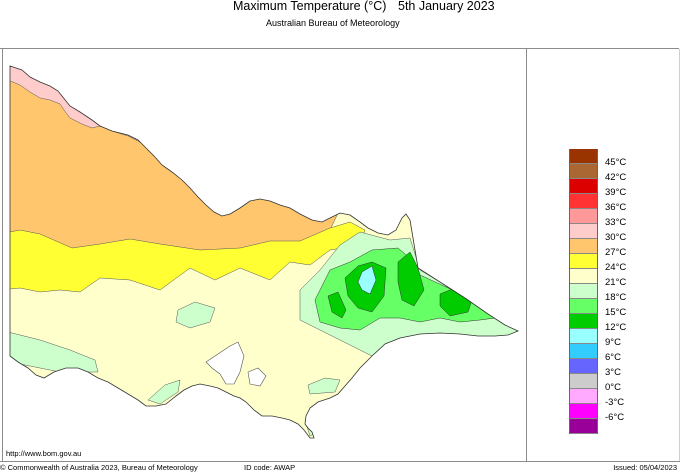 Image resolution: width=680 pixels, height=474 pixels. What do you see at coordinates (616, 237) in the screenshot?
I see `legend-label: 30°C` at bounding box center [616, 237].